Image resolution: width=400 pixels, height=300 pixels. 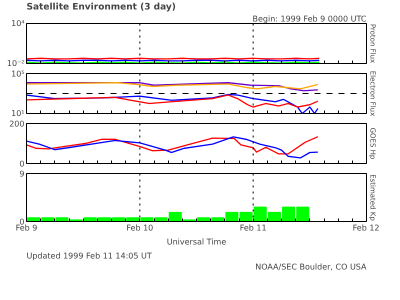 I want to click on y-tick-label: 10⁻², so click(x=15, y=63).